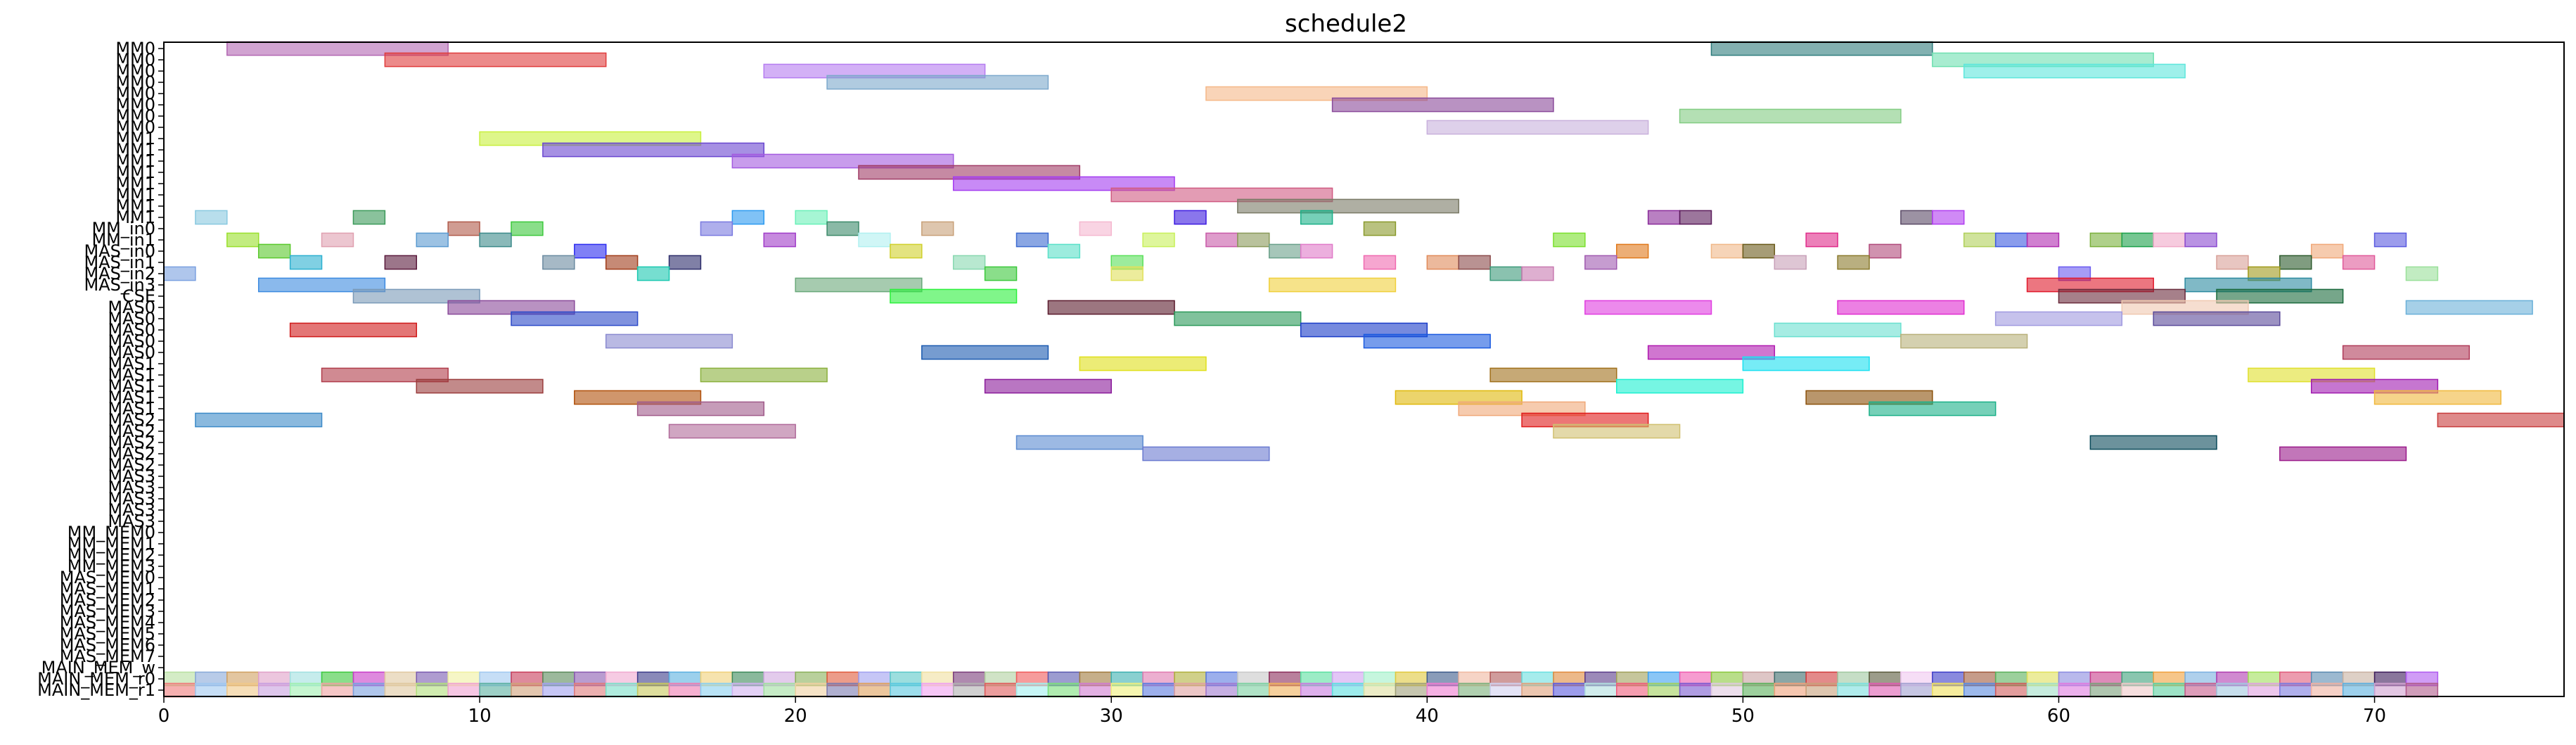 This screenshot has height=745, width=2576. I want to click on x-tick-label-3: 30, so click(1111, 716).